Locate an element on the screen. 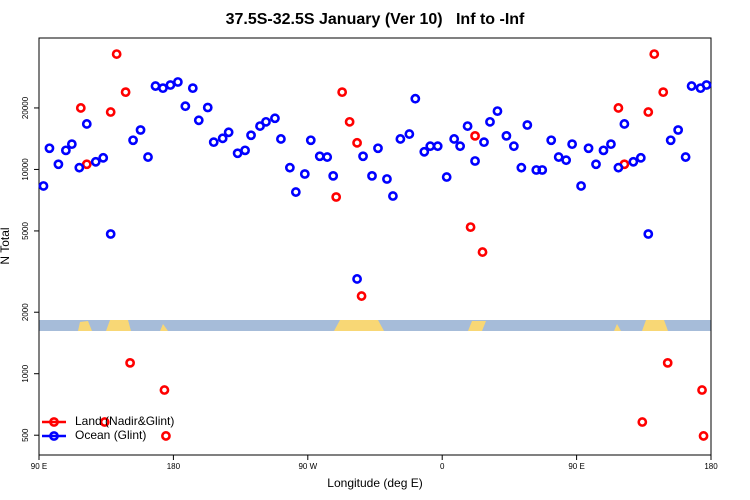 The height and width of the screenshot is (500, 750). y-axis-label: N Total is located at coordinates (6, 245).